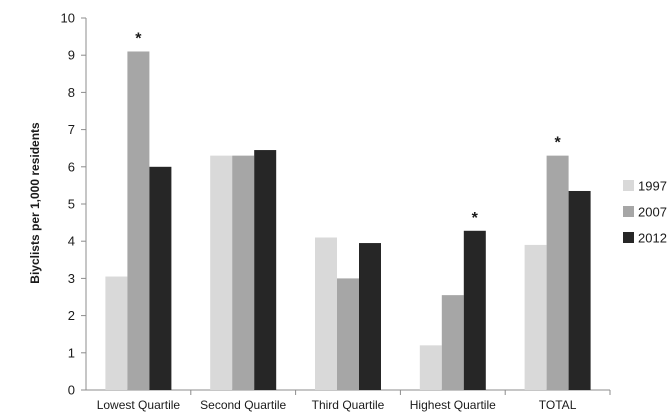  What do you see at coordinates (35, 203) in the screenshot?
I see `y-axis-label: Biyclists per 1,000 residents` at bounding box center [35, 203].